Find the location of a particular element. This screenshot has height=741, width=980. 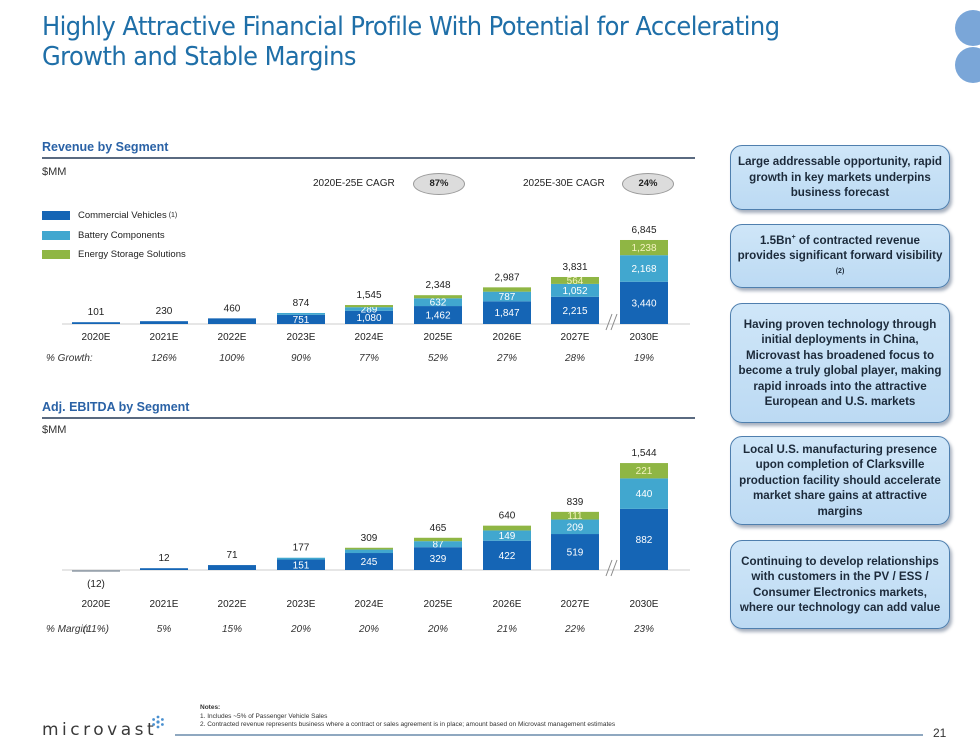

total-value-label: (12) is located at coordinates (96, 584).